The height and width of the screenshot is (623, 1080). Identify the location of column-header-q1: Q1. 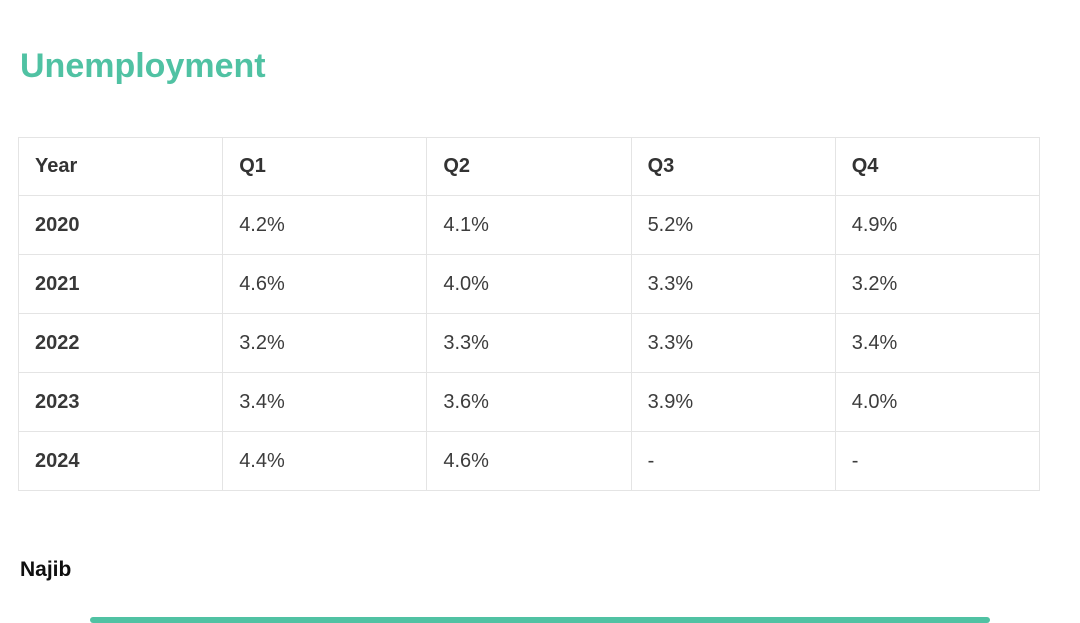
(325, 166).